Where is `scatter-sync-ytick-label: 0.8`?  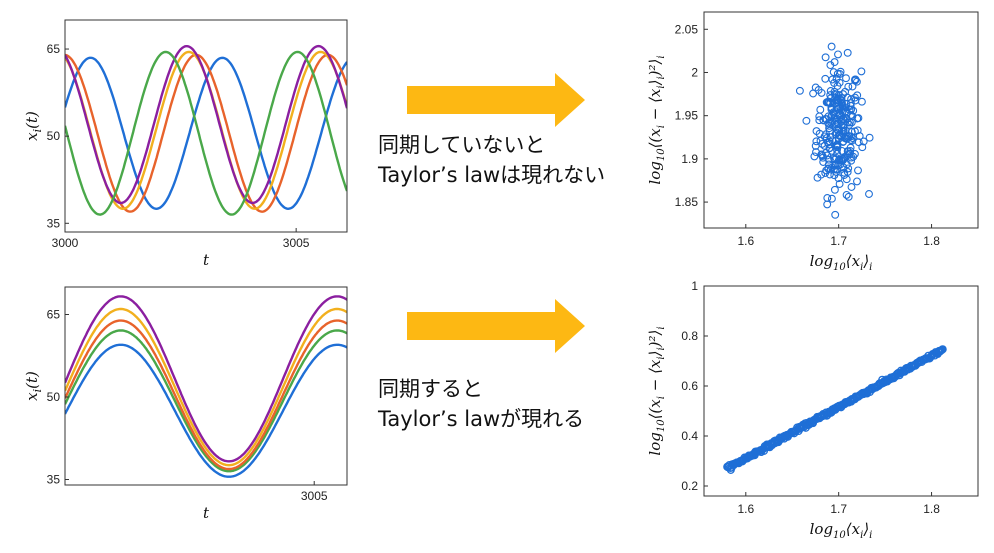
scatter-sync-ytick-label: 0.8 is located at coordinates (689, 336).